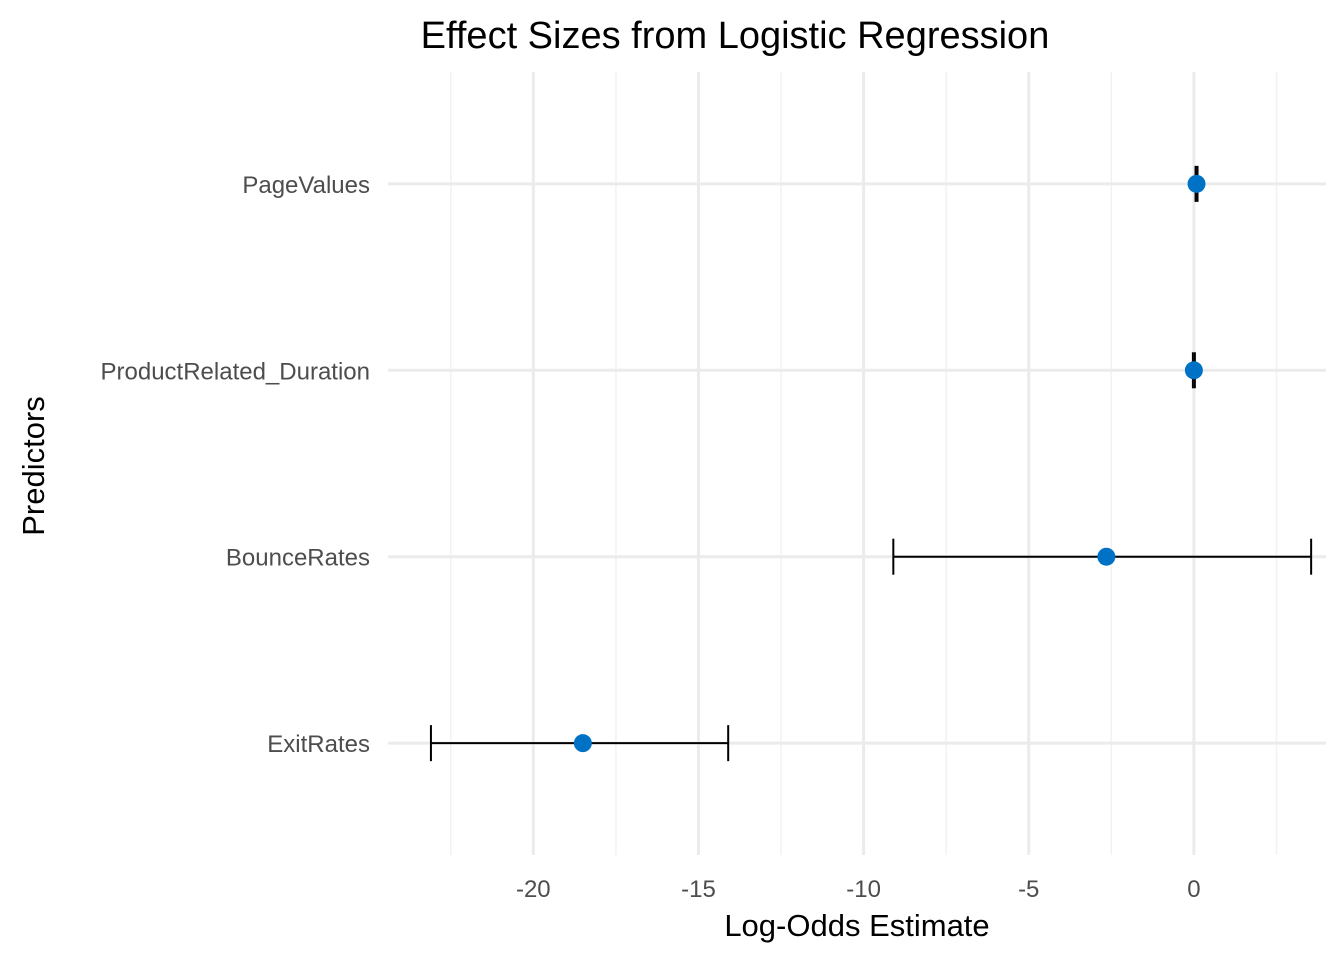 This screenshot has height=960, width=1344. Describe the element at coordinates (863, 889) in the screenshot. I see `x-tick-label: -10` at that location.